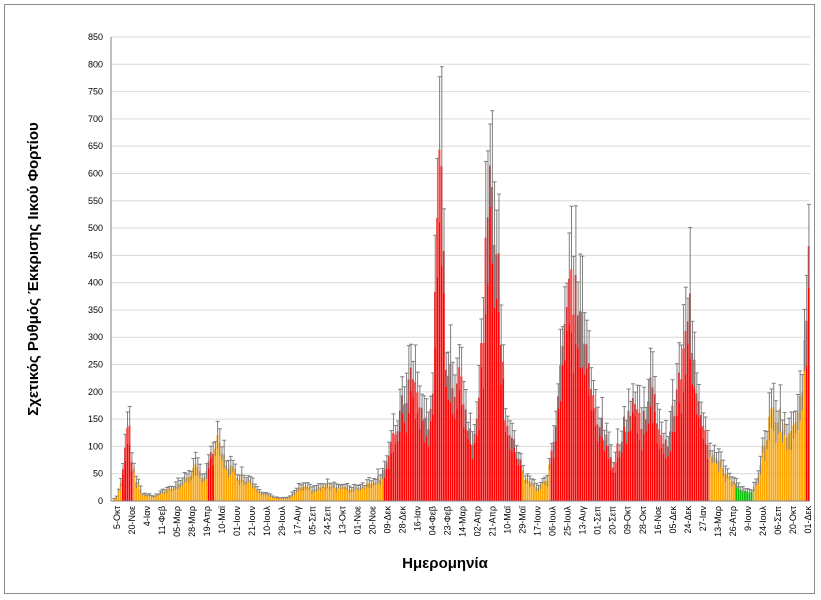 The image size is (821, 600). What do you see at coordinates (688, 520) in the screenshot?
I see `x-tick-label: 24-Δεκ` at bounding box center [688, 520].